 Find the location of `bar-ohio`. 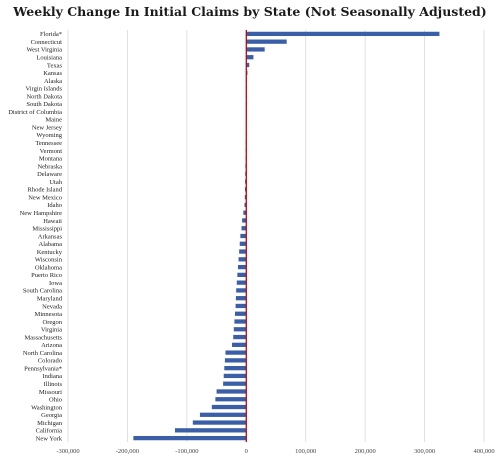

bar-ohio is located at coordinates (231, 399).